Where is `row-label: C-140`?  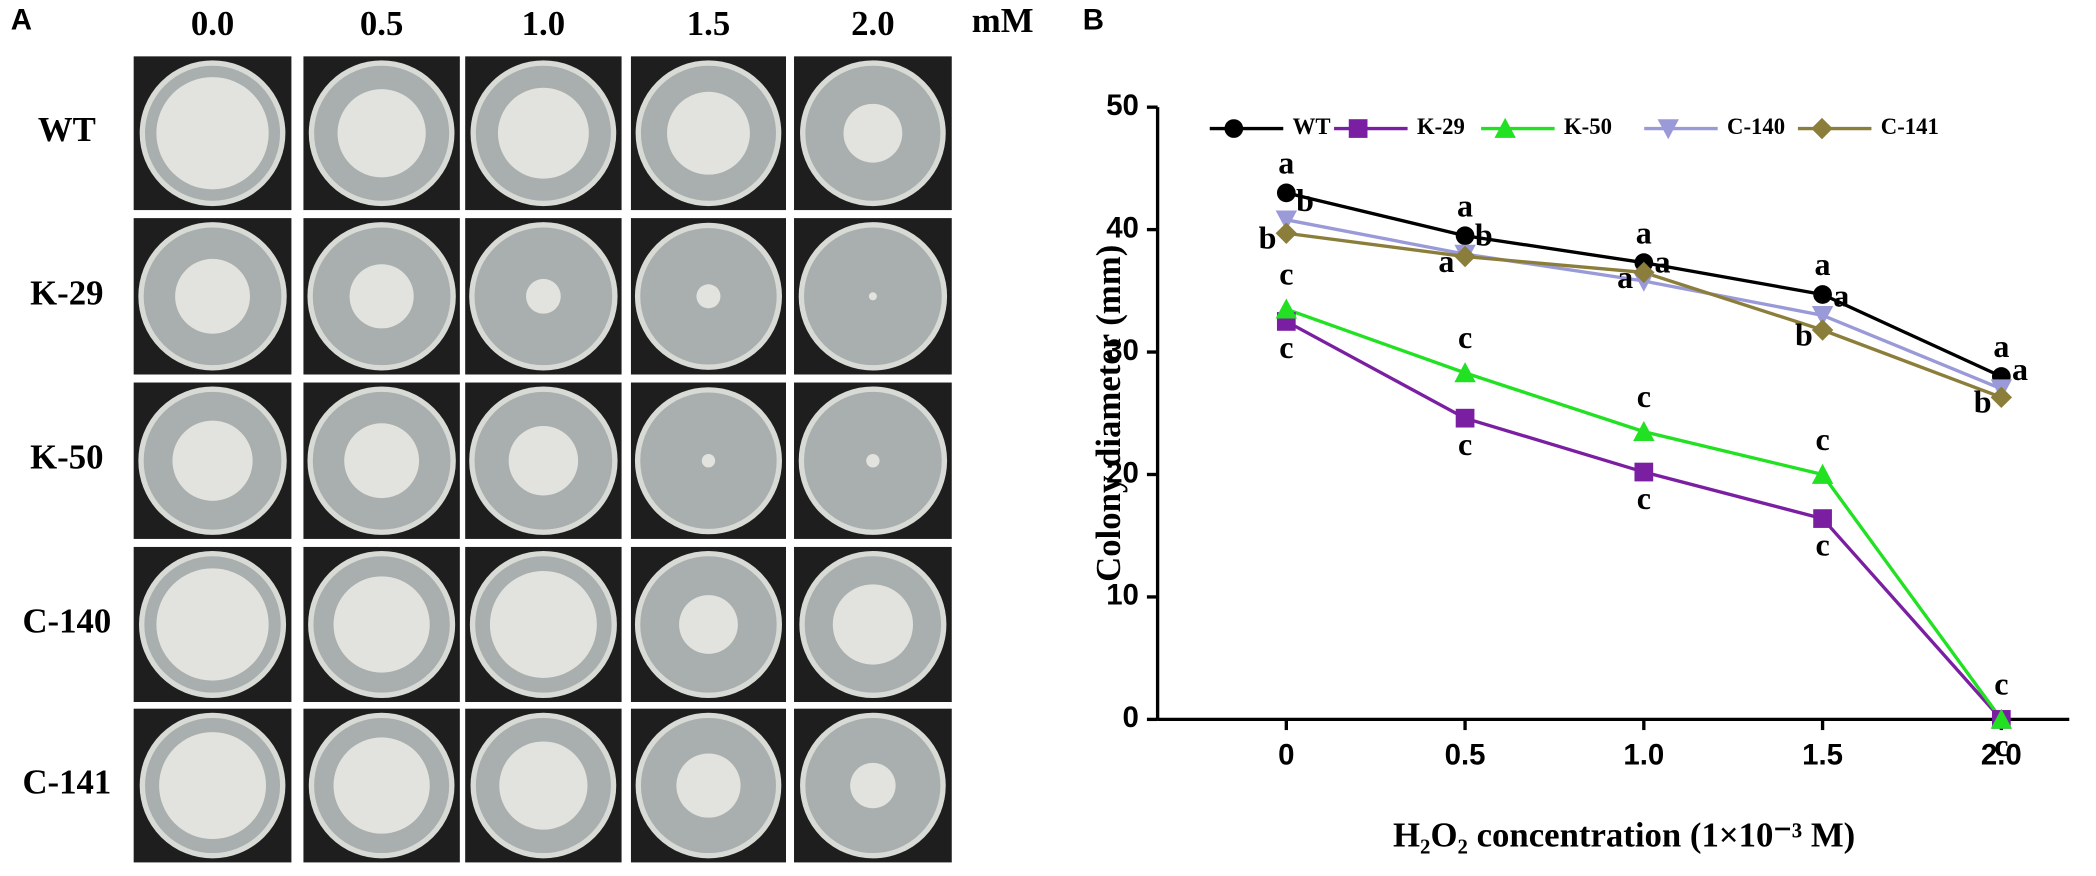
row-label: C-140 is located at coordinates (66, 620).